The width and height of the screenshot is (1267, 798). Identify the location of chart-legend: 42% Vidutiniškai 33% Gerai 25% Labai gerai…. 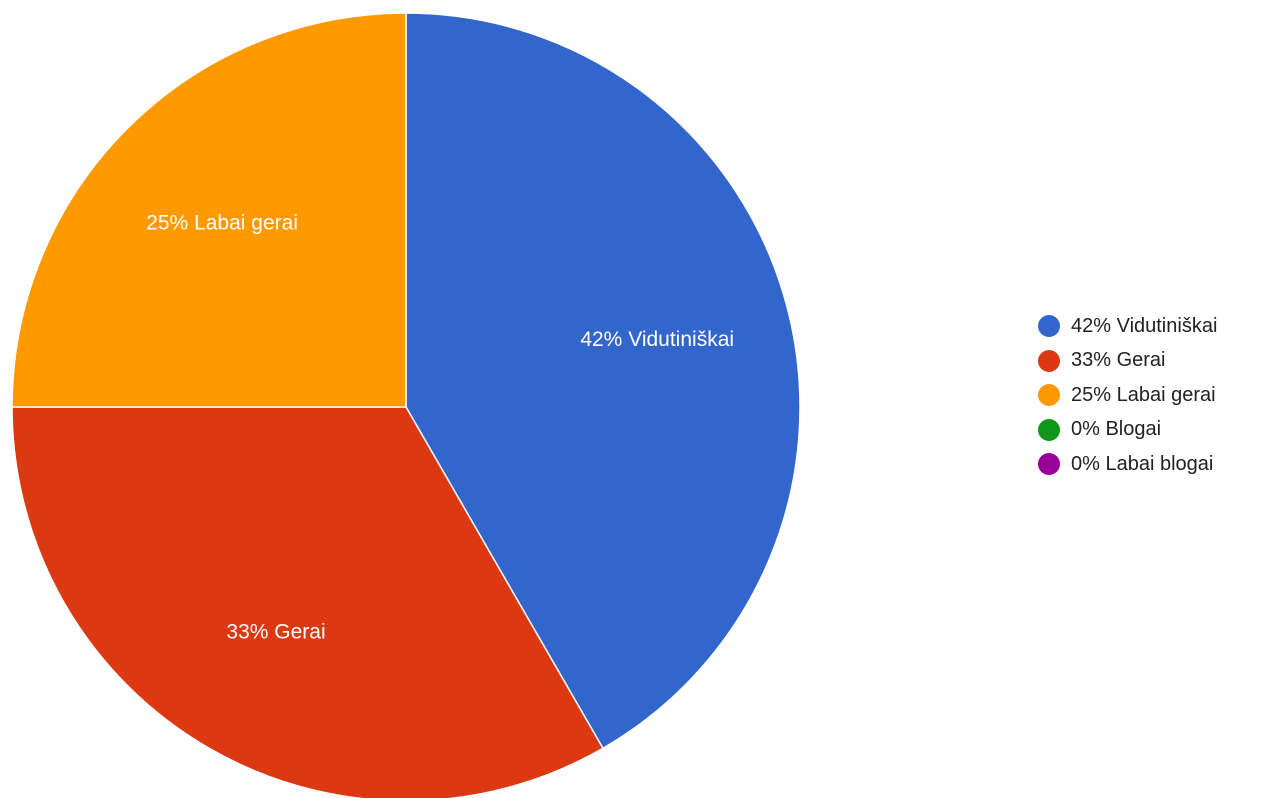
(1152, 395).